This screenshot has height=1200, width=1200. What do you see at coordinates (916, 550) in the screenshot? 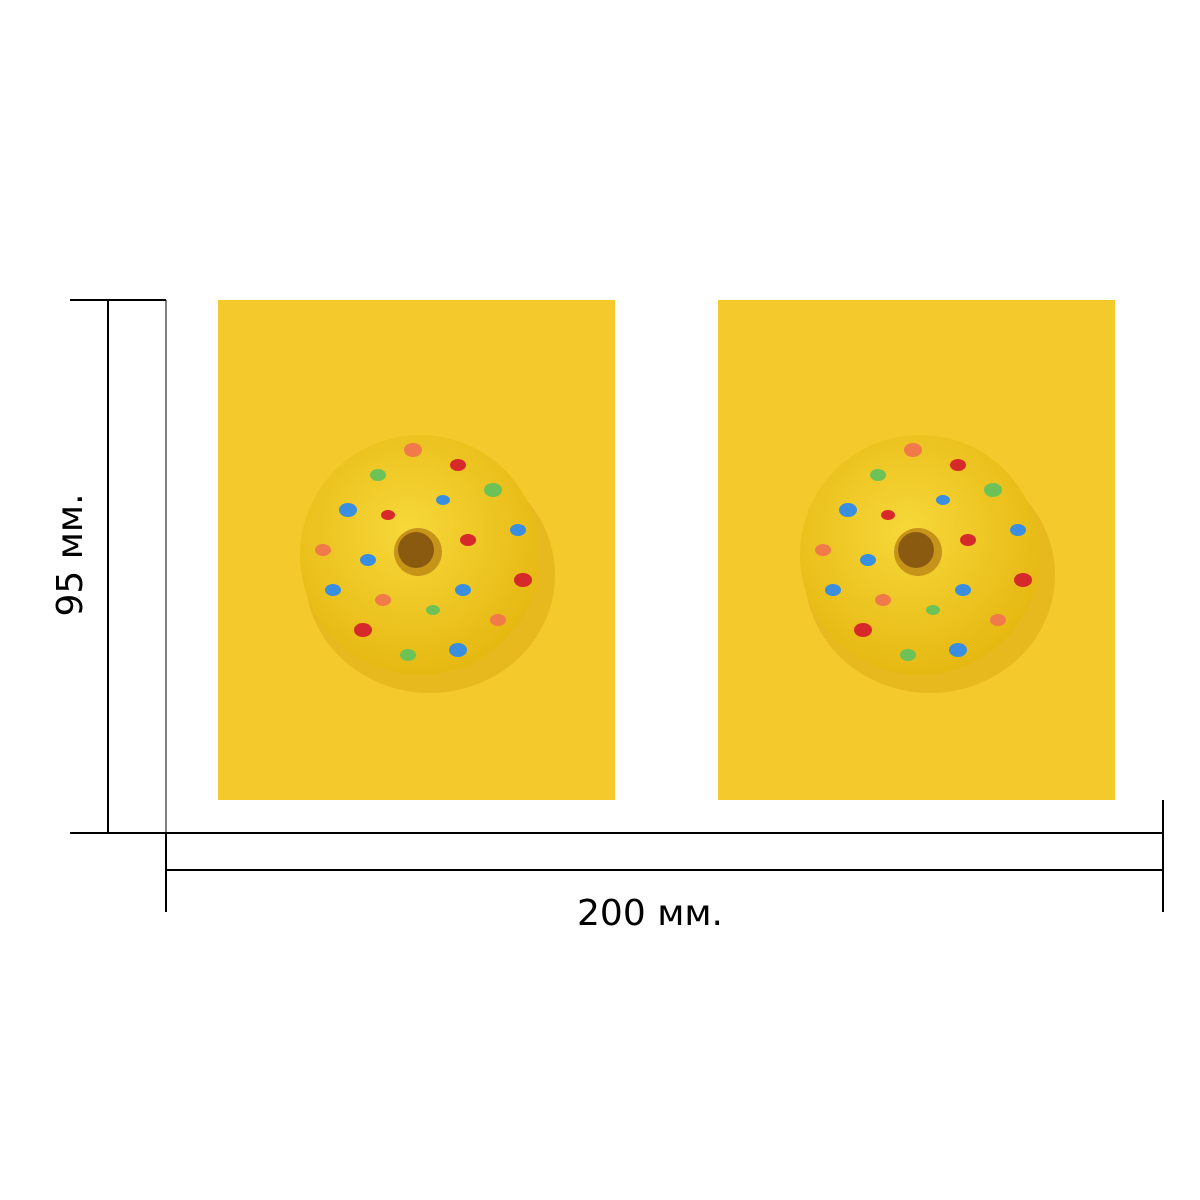
I see `print-image-right` at bounding box center [916, 550].